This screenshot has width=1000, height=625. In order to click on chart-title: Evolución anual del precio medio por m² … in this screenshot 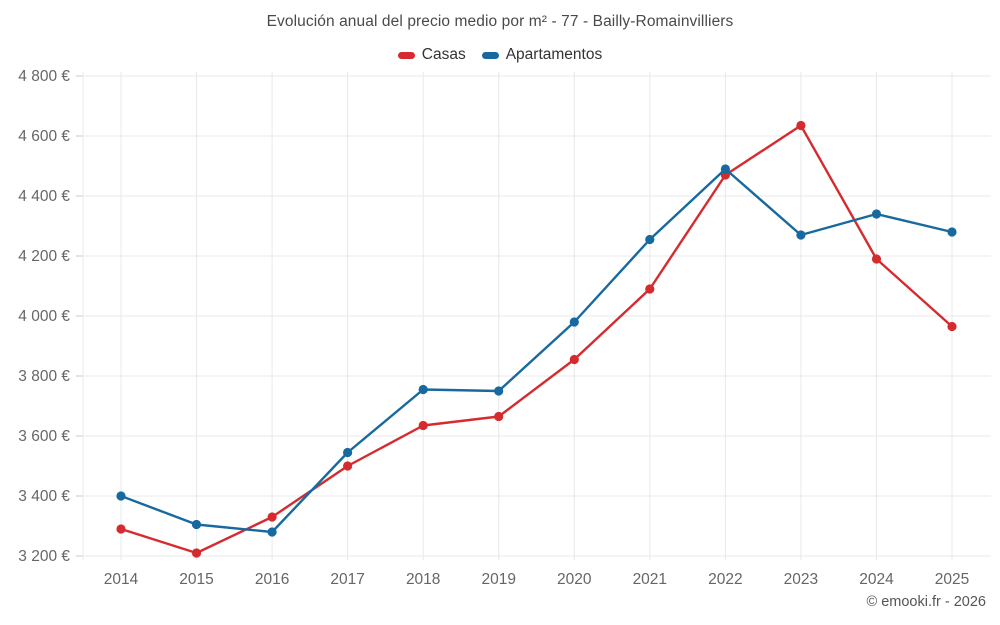, I will do `click(500, 21)`.